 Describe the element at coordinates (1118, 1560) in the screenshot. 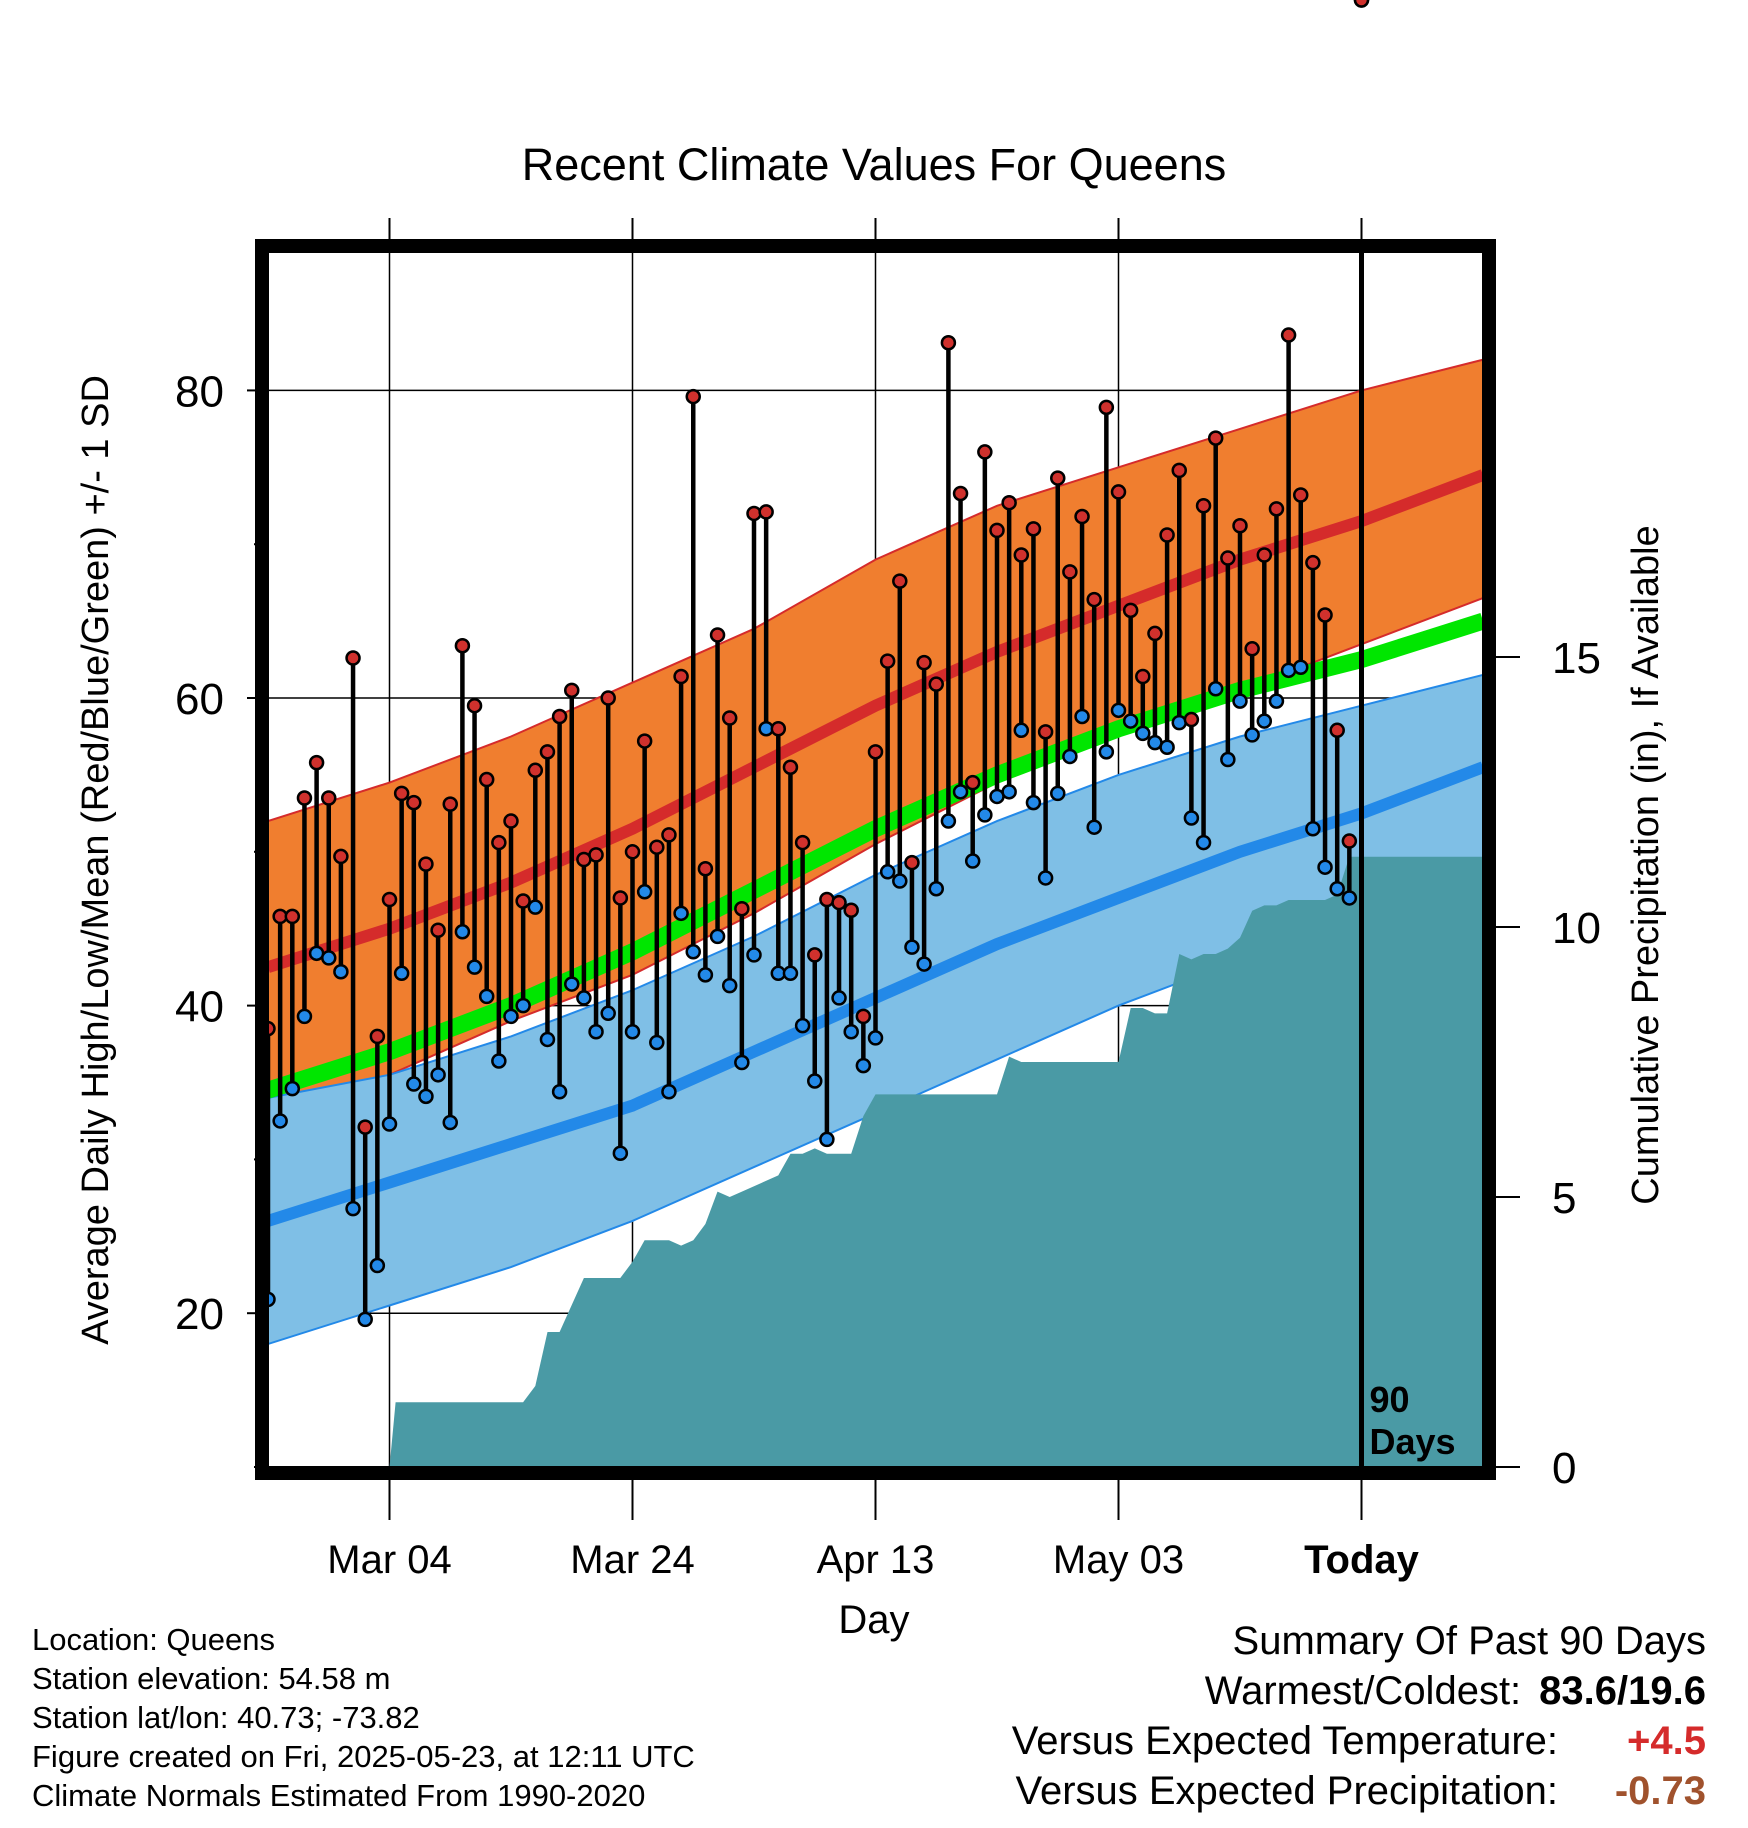

I see `x-tick-label: May 03` at that location.